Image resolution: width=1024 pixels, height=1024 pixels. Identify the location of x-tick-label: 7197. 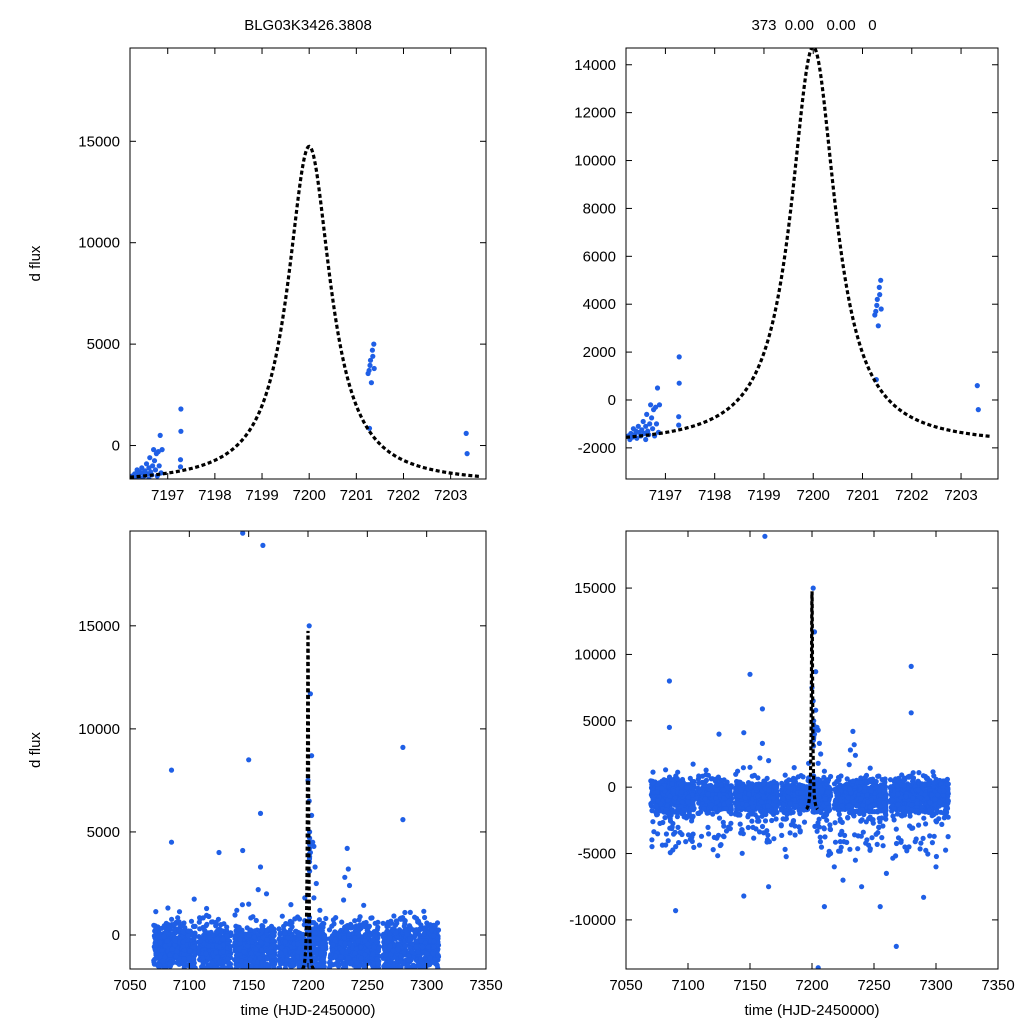
(665, 495).